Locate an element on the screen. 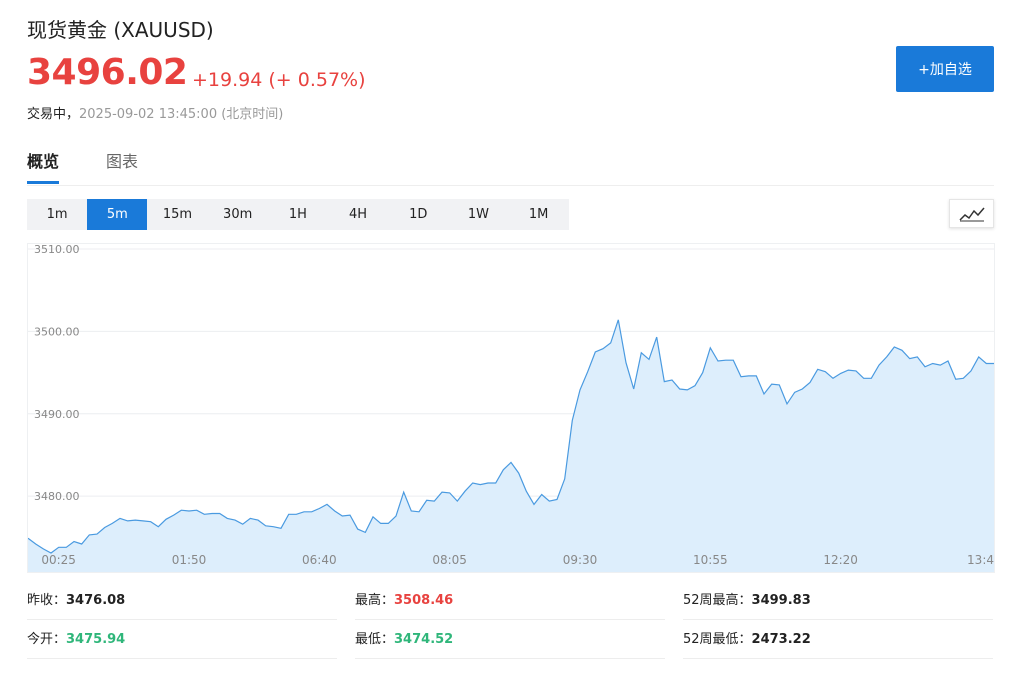 The width and height of the screenshot is (1024, 679). stat-value: 3474.52 is located at coordinates (424, 639).